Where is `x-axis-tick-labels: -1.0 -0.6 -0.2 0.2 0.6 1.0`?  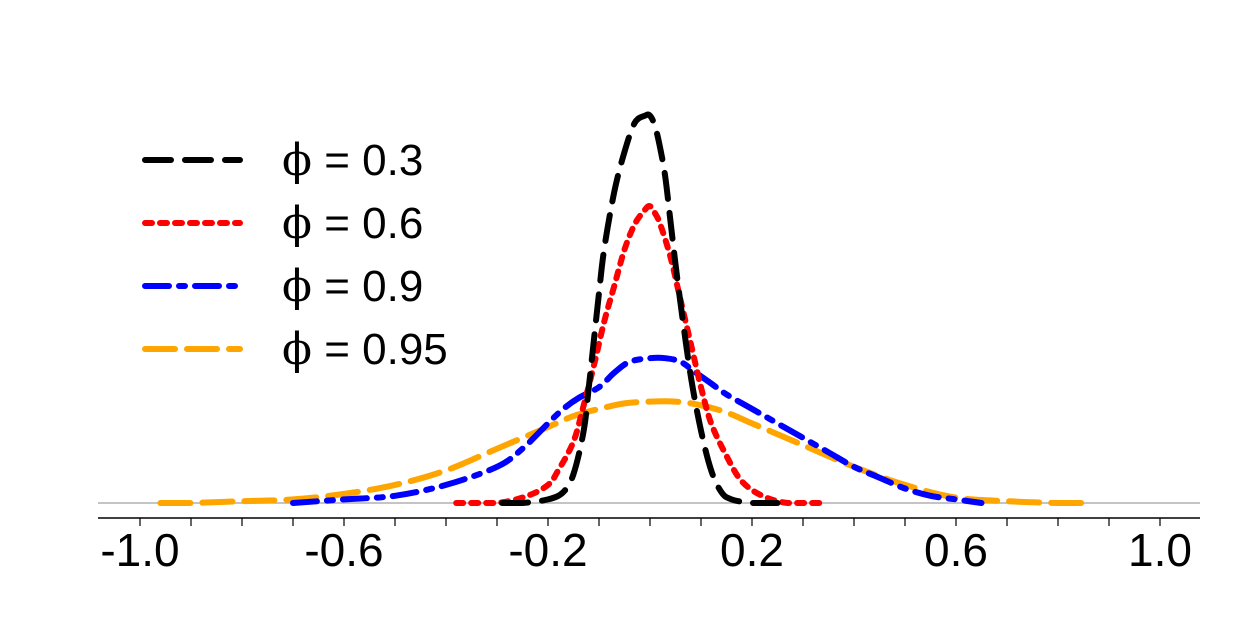 x-axis-tick-labels: -1.0 -0.6 -0.2 0.2 0.6 1.0 is located at coordinates (646, 550).